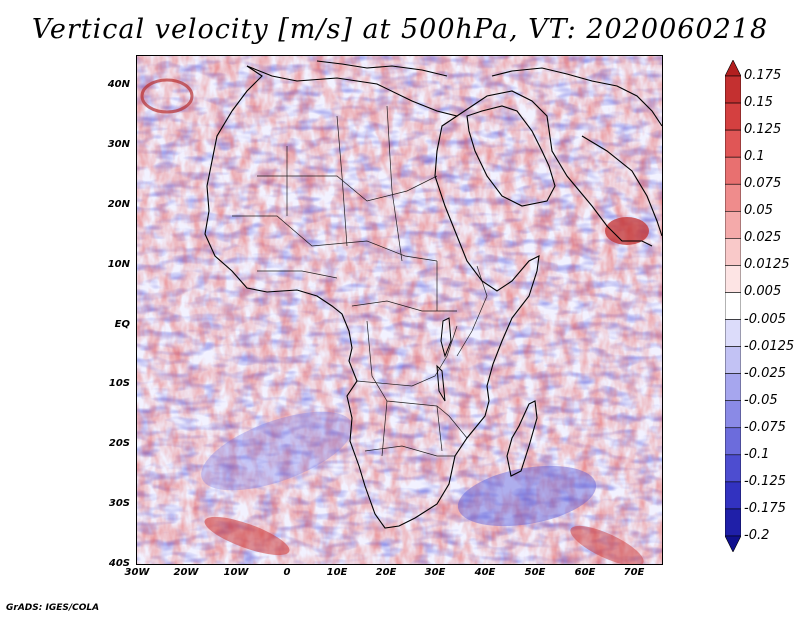  What do you see at coordinates (485, 572) in the screenshot?
I see `lon-label: 40E` at bounding box center [485, 572].